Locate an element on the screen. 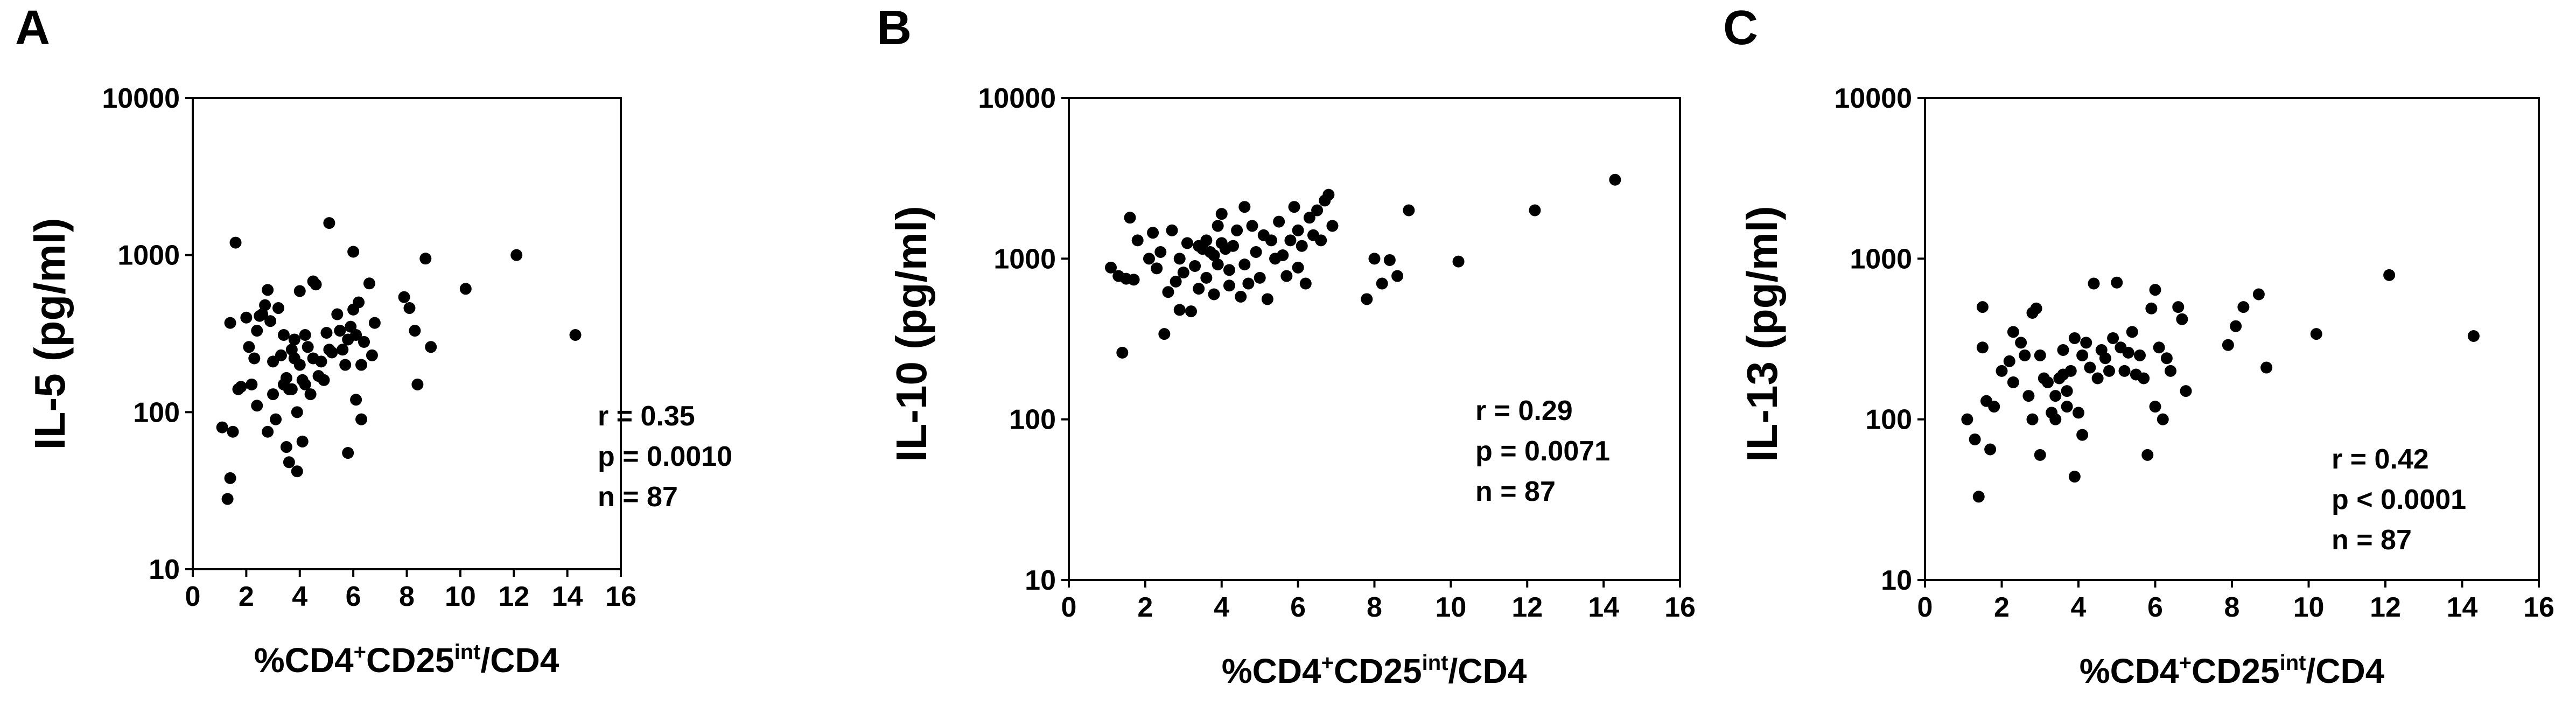  x-tick-label: 0 is located at coordinates (193, 597).